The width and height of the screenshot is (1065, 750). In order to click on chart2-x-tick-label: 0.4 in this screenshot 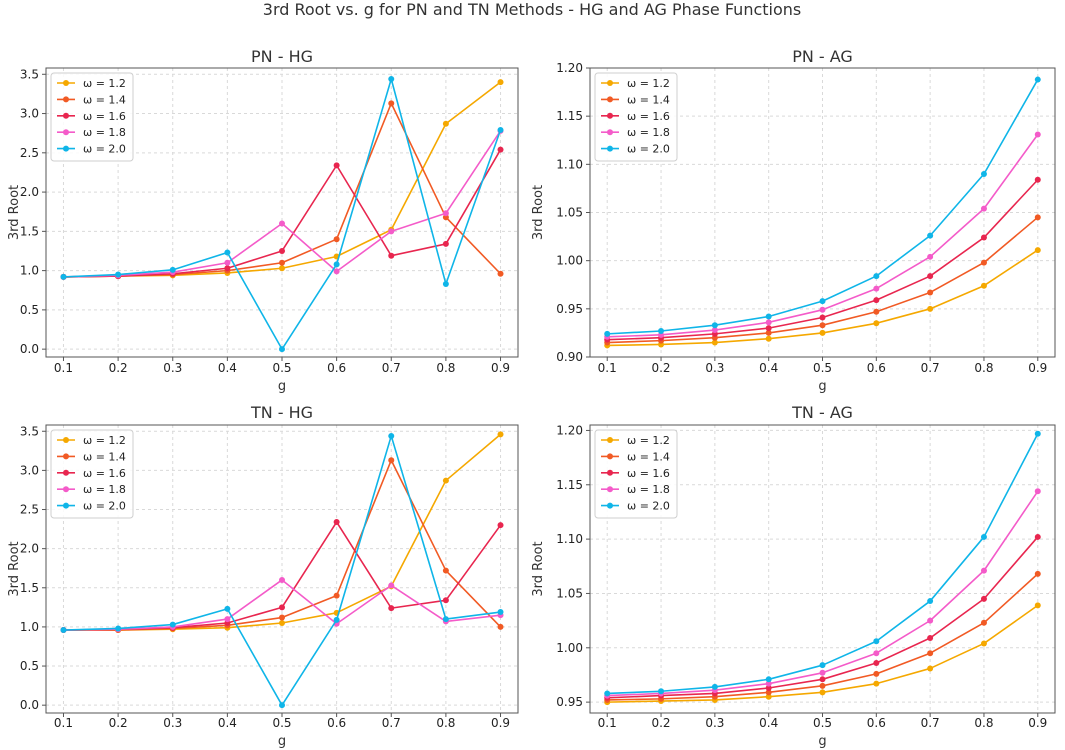, I will do `click(768, 368)`.